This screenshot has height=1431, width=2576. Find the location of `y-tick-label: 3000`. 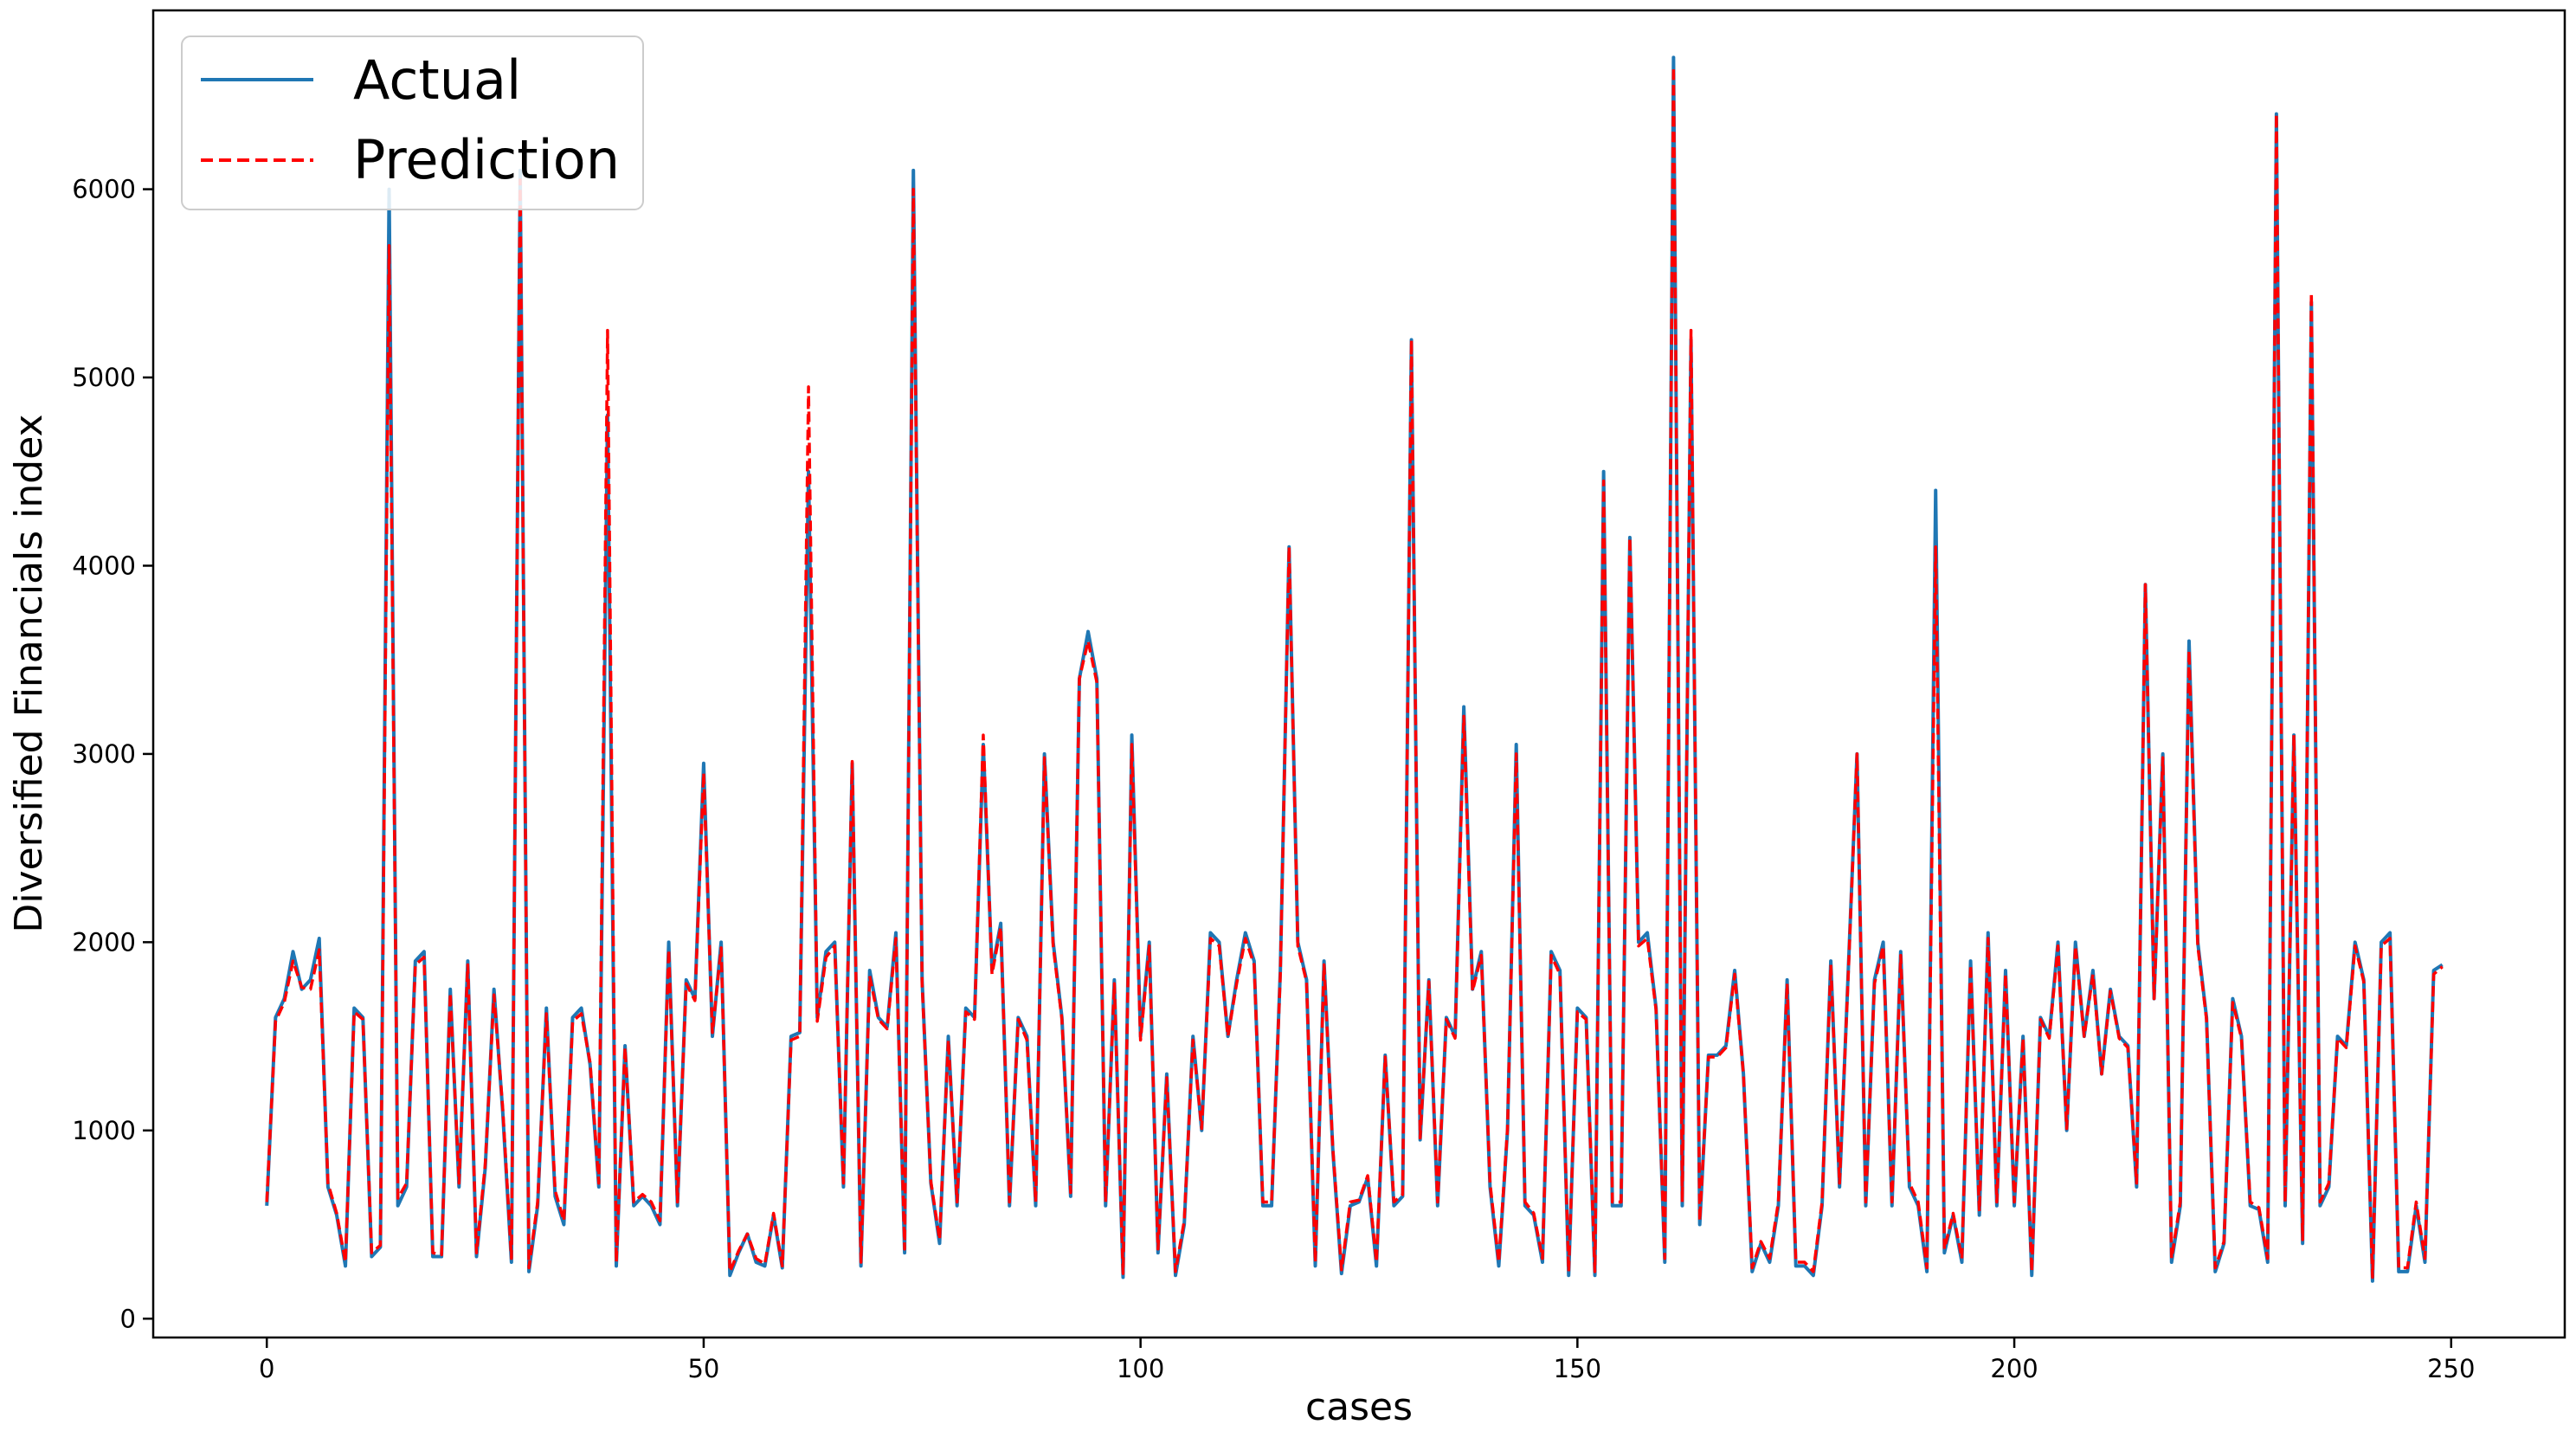

y-tick-label: 3000 is located at coordinates (104, 754).